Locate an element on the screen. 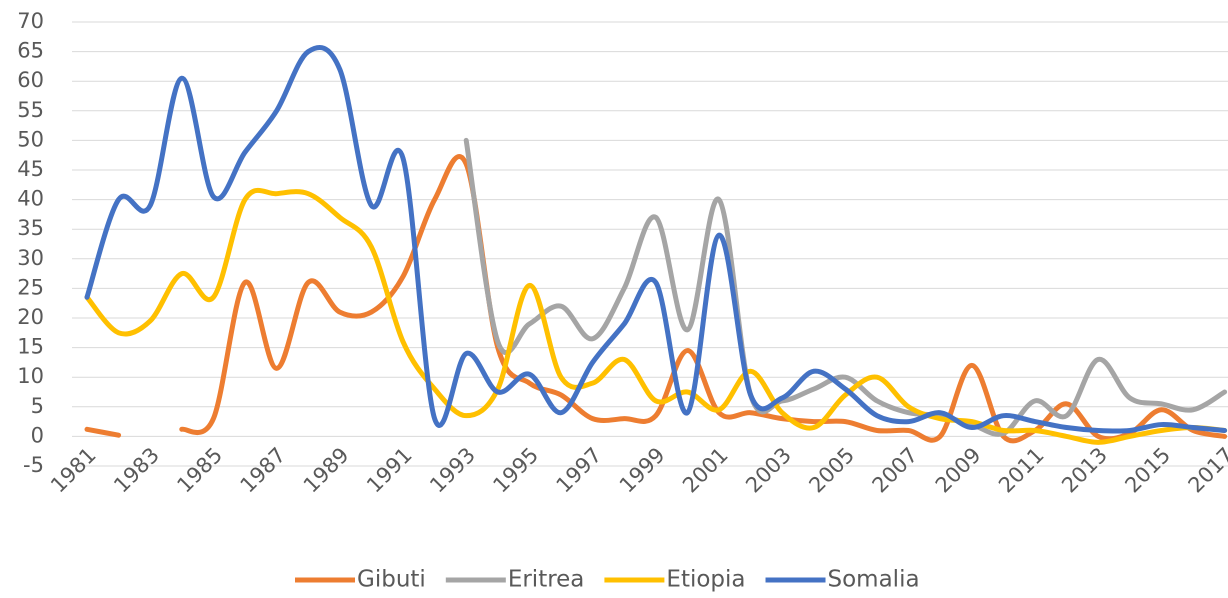  x-tick-label: 1993 is located at coordinates (452, 470).